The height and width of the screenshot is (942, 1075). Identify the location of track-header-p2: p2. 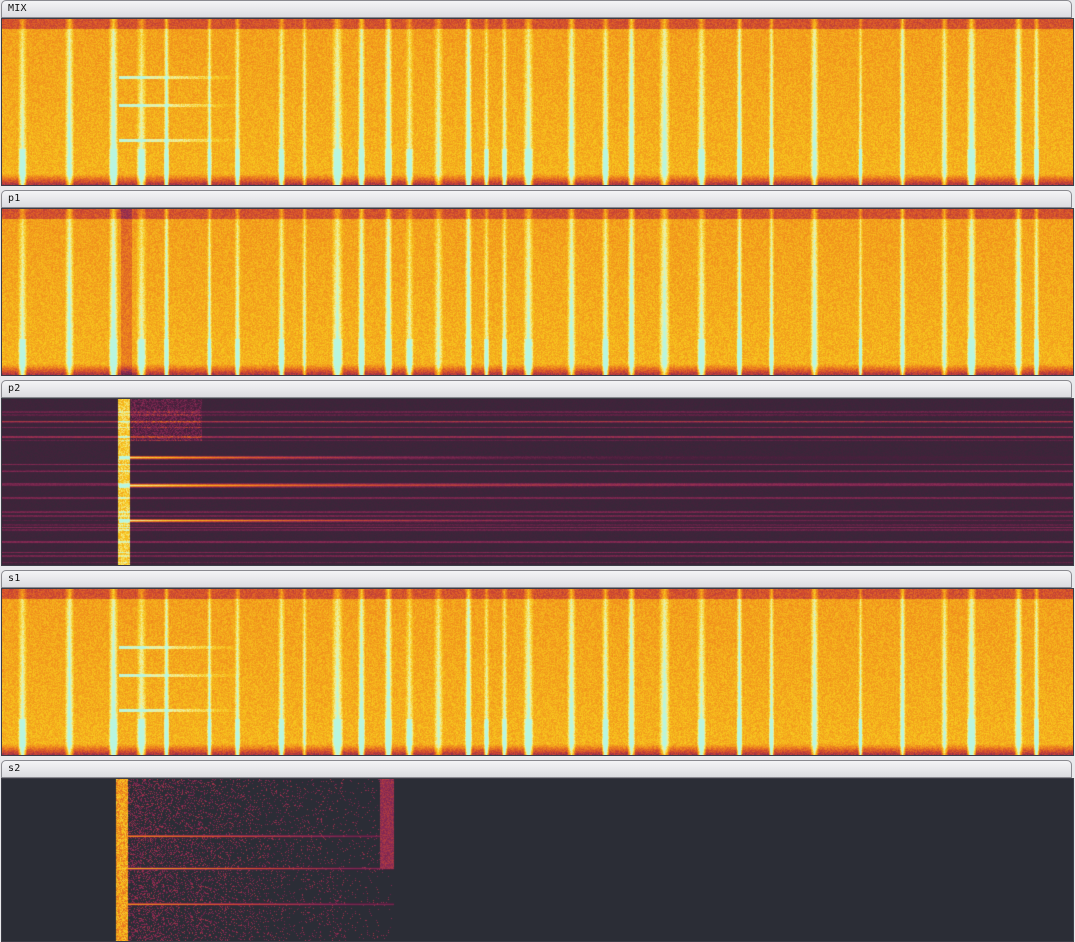
(536, 389).